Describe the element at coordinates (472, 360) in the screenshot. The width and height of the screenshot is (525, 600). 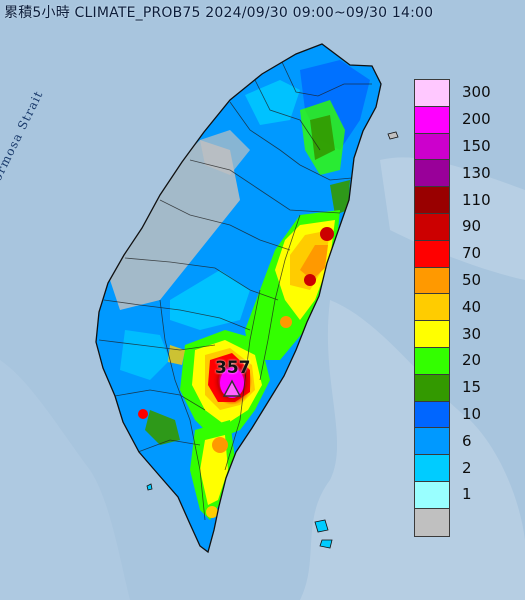
I see `legend-label: 20` at that location.